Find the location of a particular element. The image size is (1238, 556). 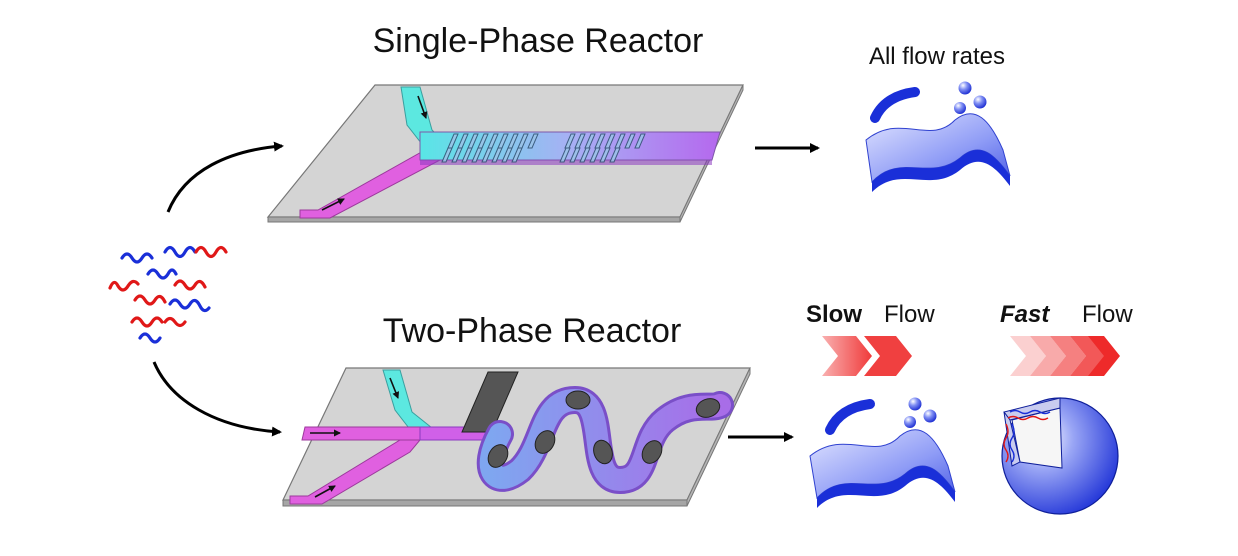

curved-arrow-to-two-phase is located at coordinates (217, 399).